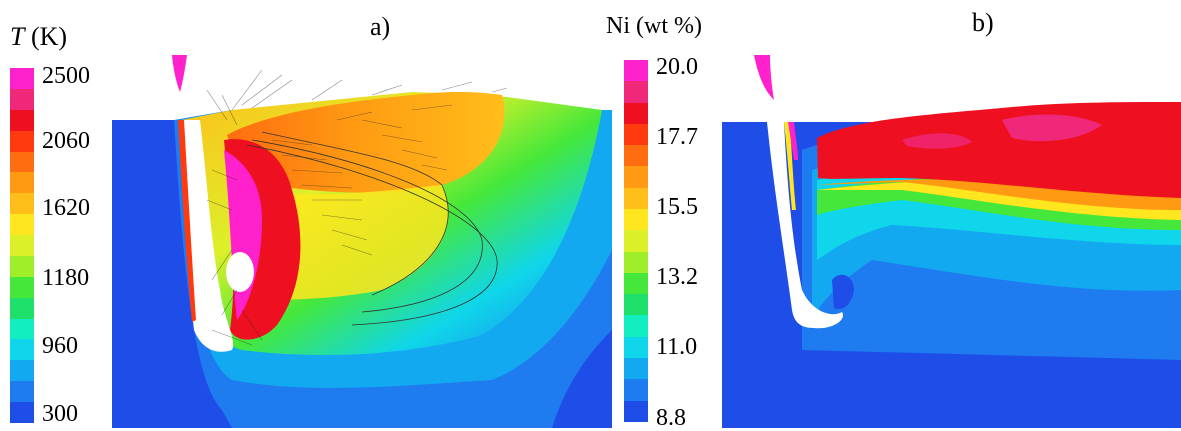 This screenshot has width=1181, height=431. I want to click on colorbar-a-title-var: T, so click(17, 36).